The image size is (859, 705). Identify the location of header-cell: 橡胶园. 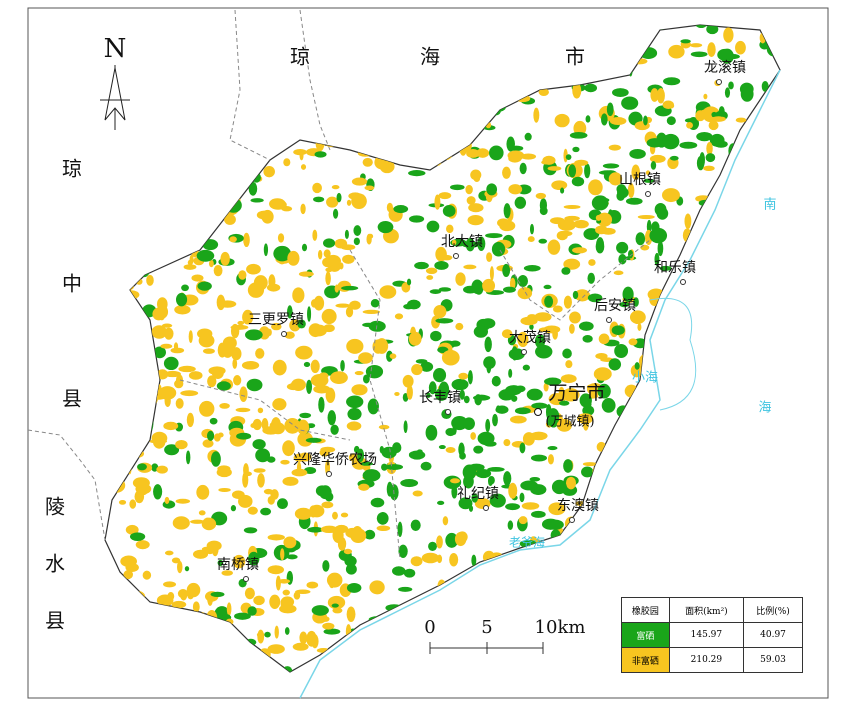
(645, 610).